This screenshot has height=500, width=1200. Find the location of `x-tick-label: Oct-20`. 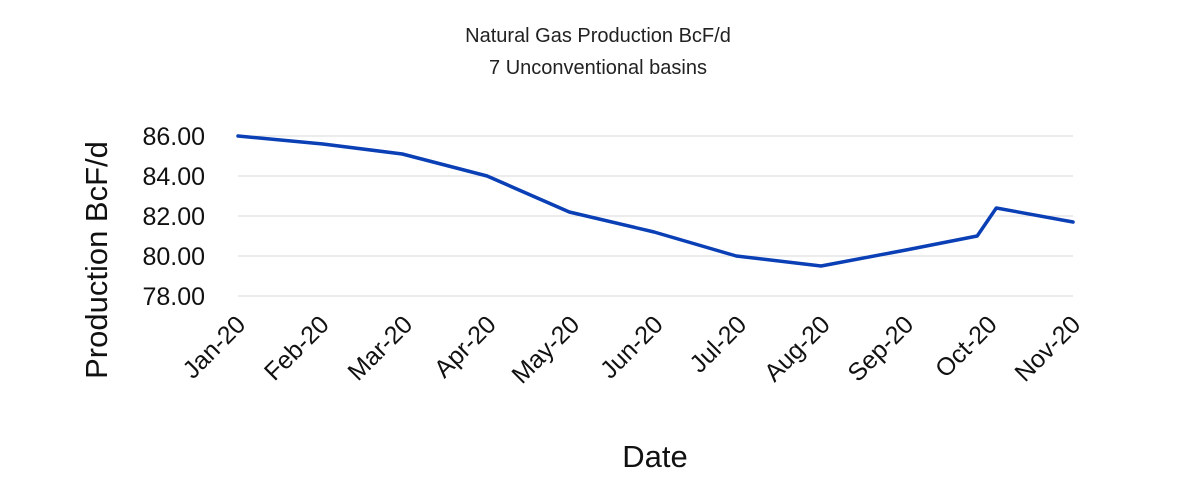

x-tick-label: Oct-20 is located at coordinates (966, 346).